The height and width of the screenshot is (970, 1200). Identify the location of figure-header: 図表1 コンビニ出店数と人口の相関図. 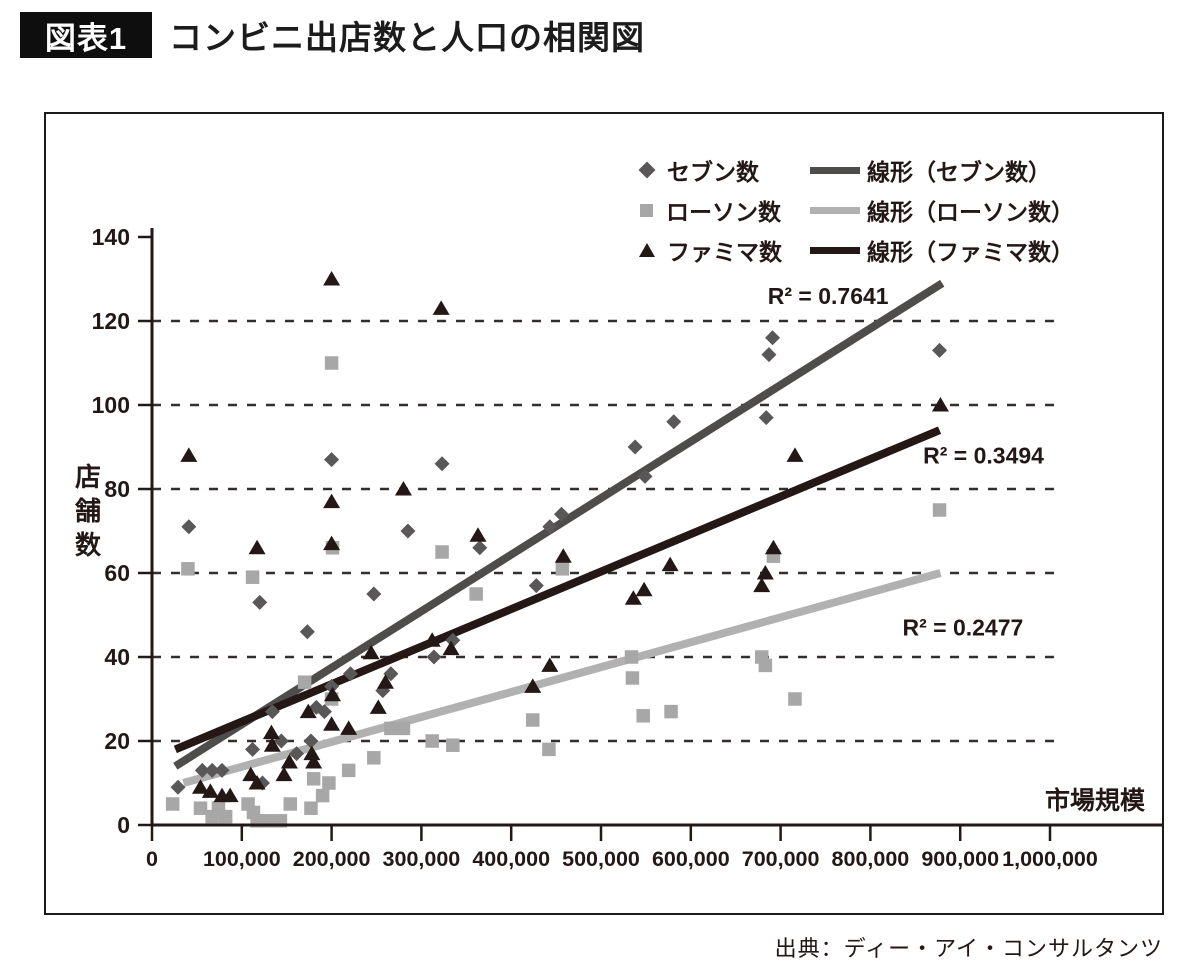
(332, 35).